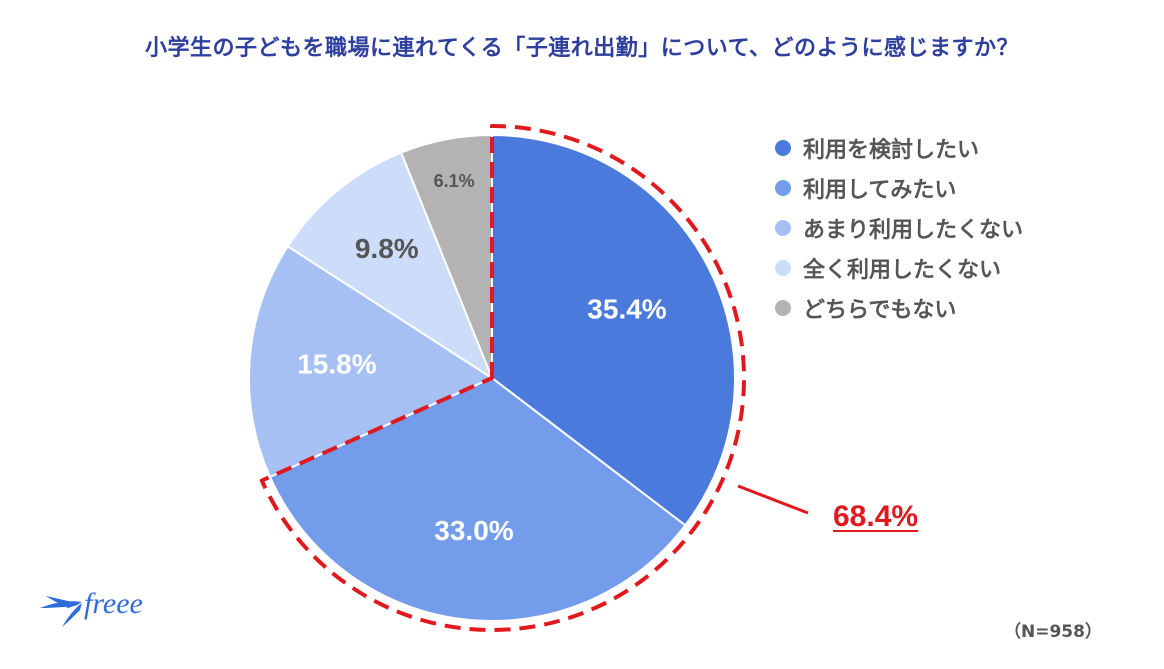  Describe the element at coordinates (1053, 632) in the screenshot. I see `sample-size-note: （N=958）` at that location.